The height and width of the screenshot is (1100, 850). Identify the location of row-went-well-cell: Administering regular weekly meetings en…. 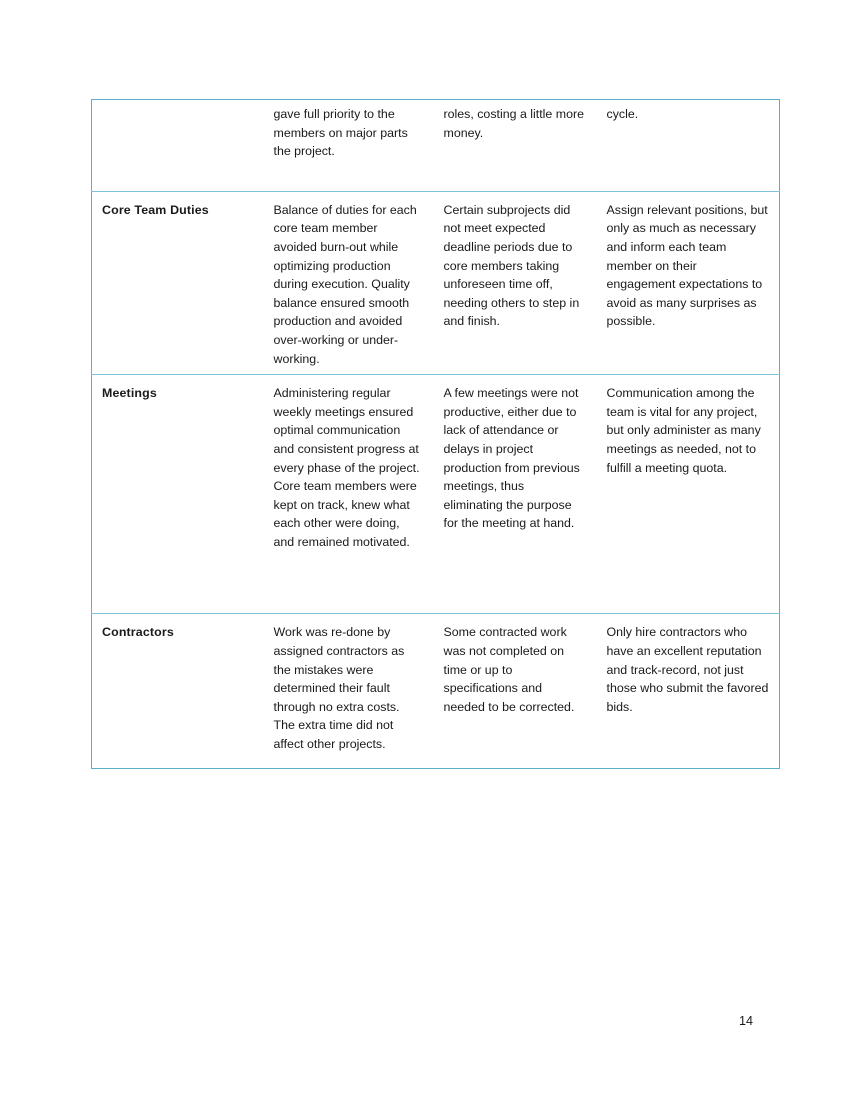
(346, 467).